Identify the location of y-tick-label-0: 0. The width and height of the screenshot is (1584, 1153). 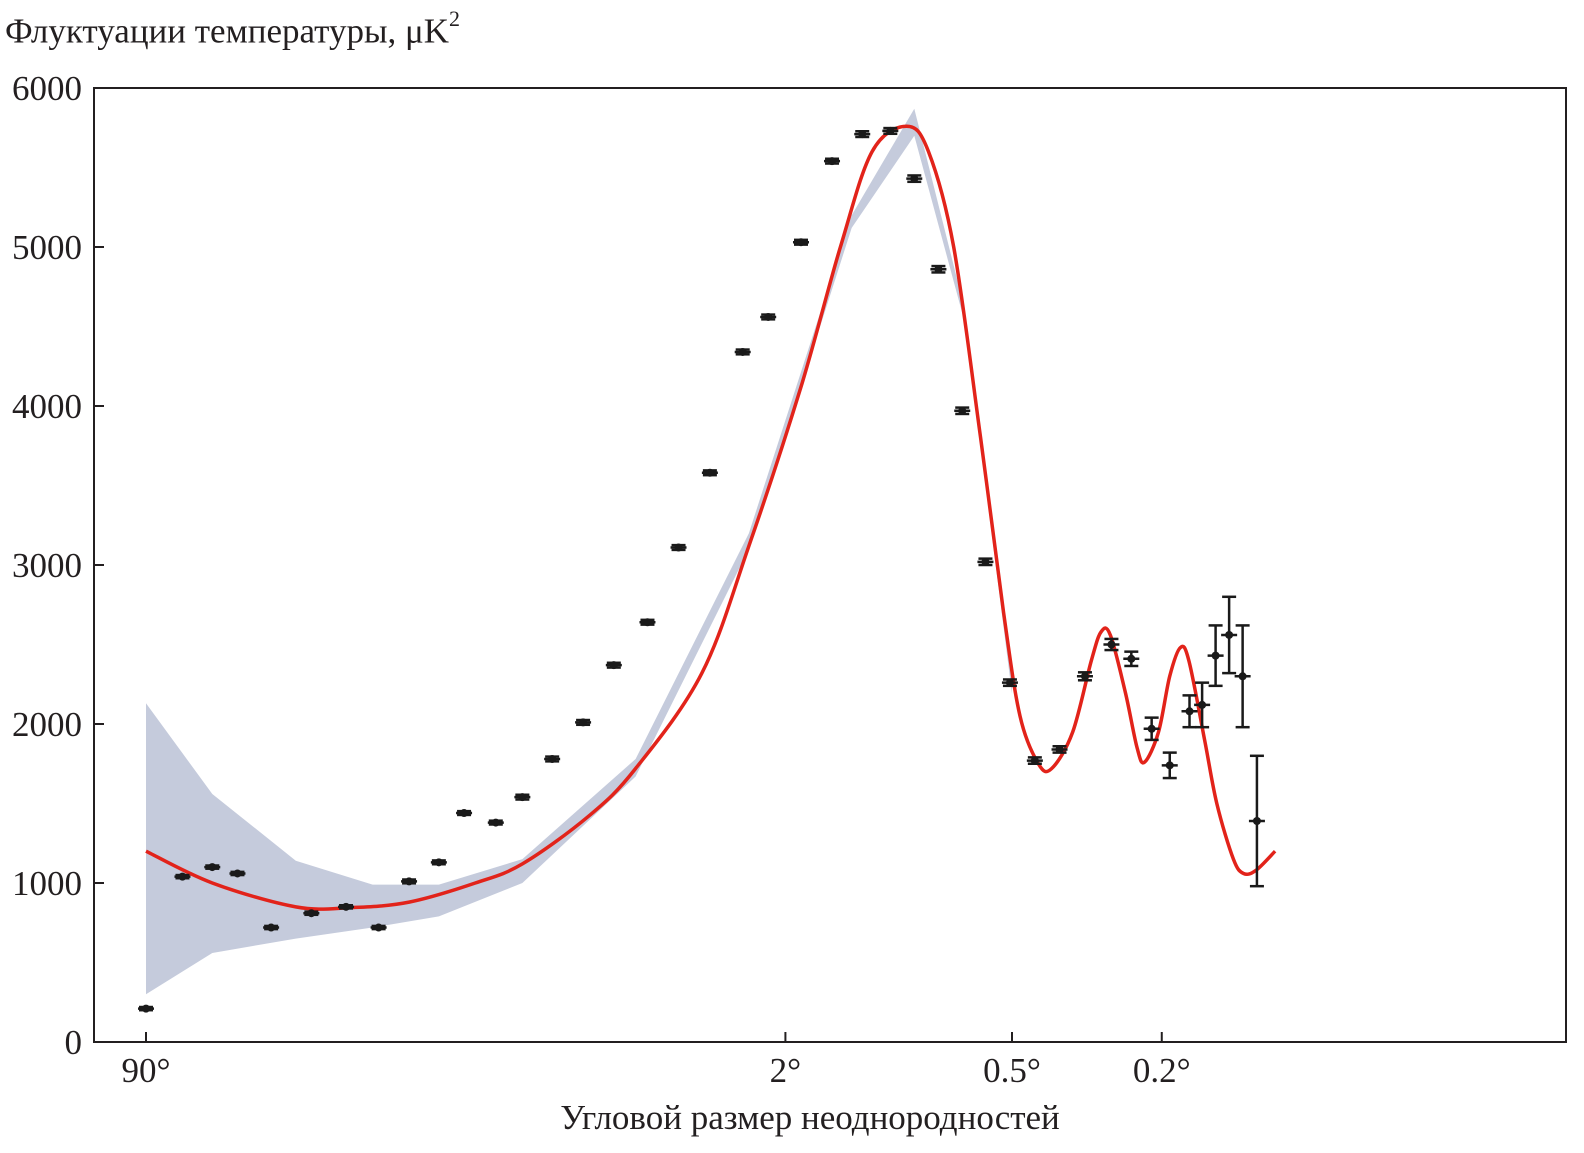
(74, 1042).